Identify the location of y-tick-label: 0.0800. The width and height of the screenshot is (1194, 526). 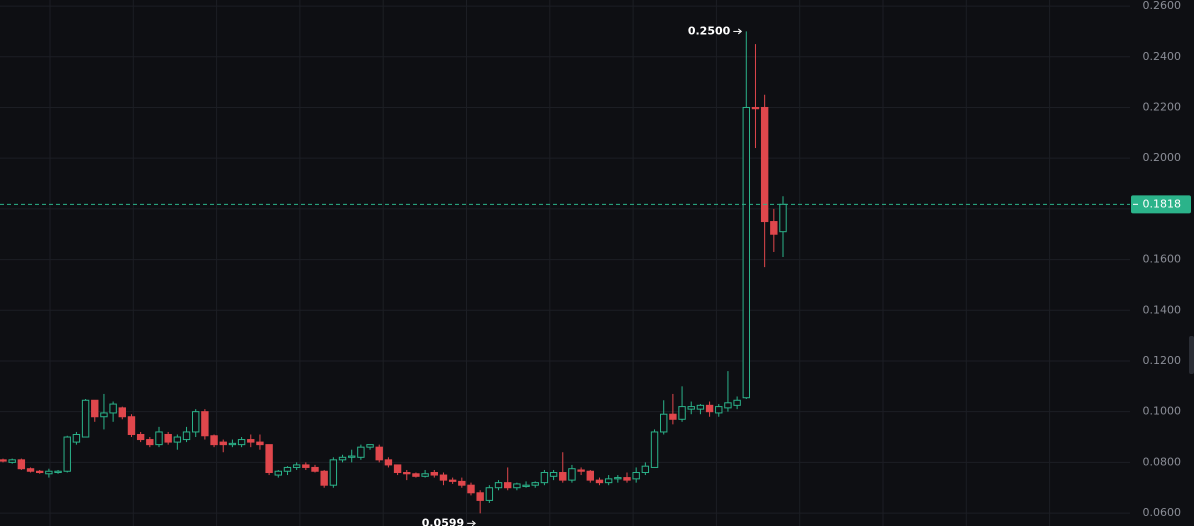
(1162, 461).